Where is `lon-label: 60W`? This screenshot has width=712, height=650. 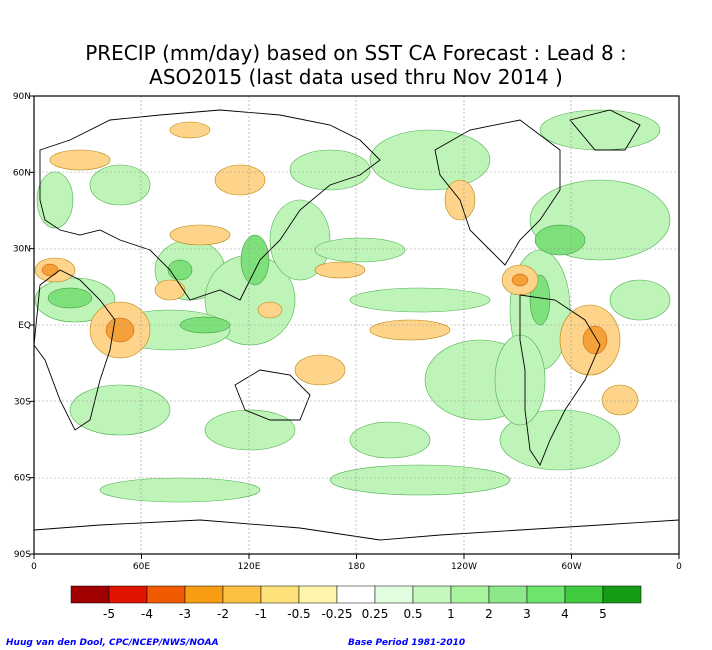 lon-label: 60W is located at coordinates (571, 567).